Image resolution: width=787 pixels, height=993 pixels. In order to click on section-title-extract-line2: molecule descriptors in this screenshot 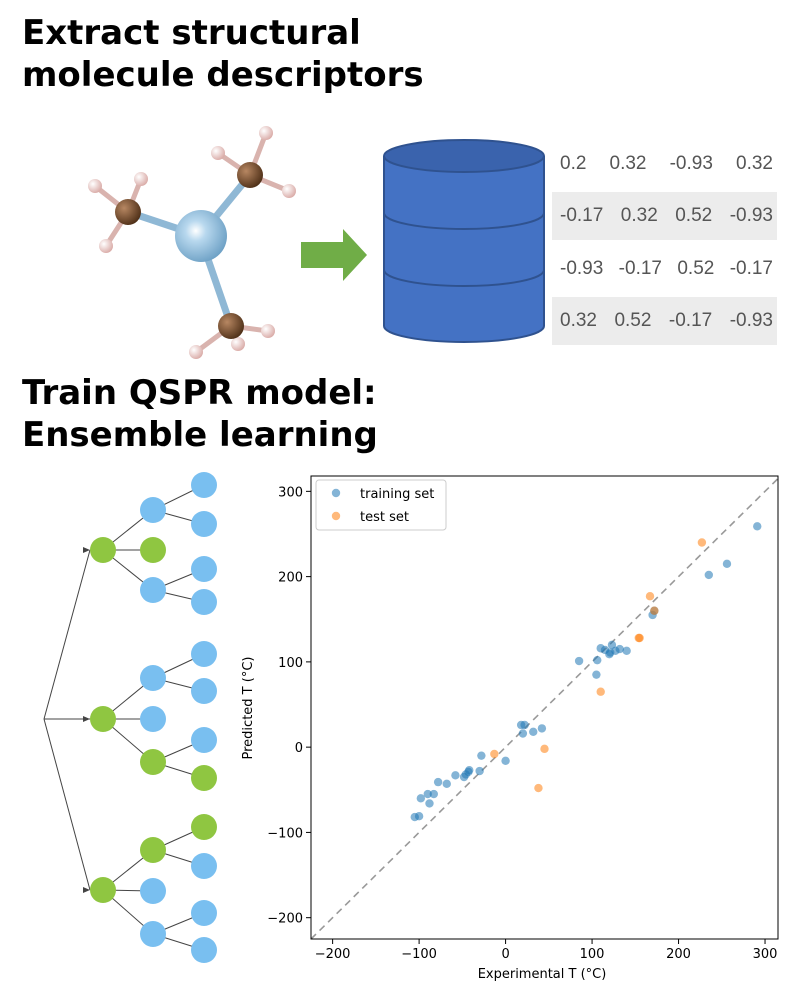, I will do `click(223, 75)`.